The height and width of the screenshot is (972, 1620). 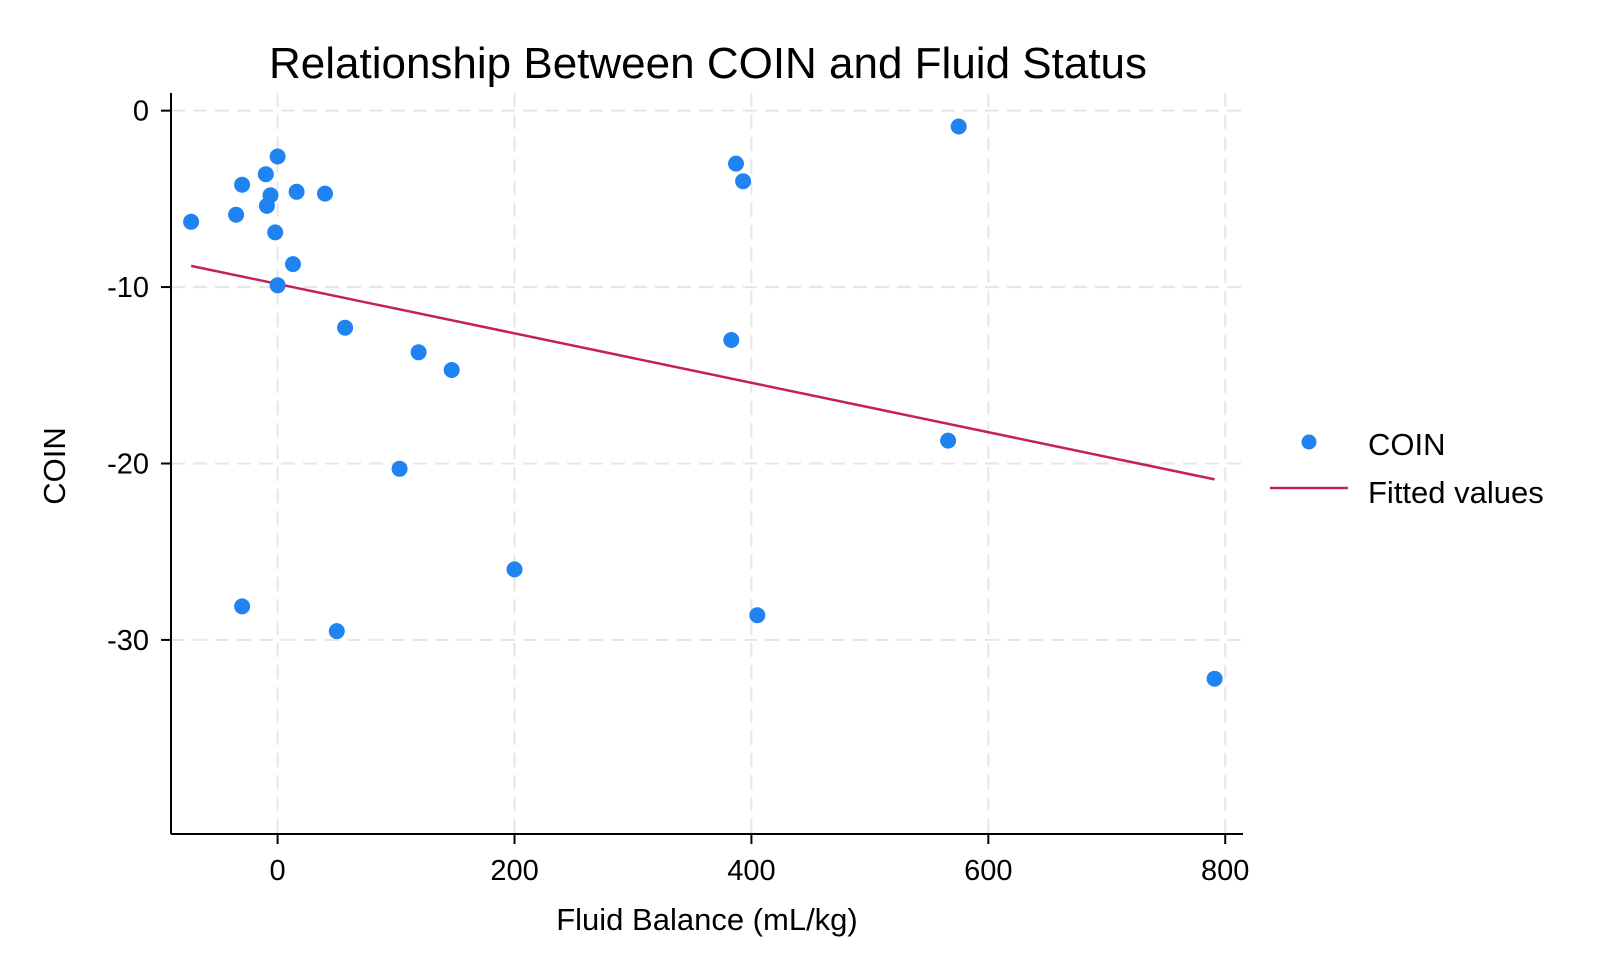 I want to click on x-tick-label: 0, so click(x=278, y=871).